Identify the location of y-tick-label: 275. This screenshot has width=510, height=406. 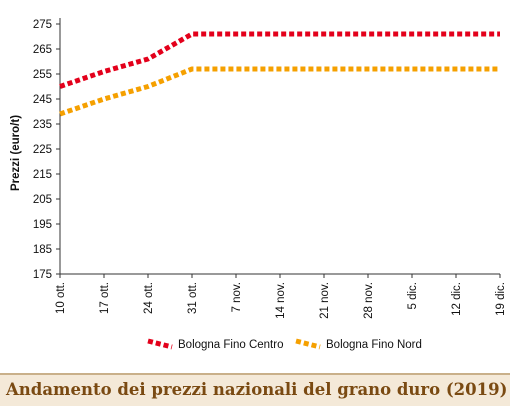
(42, 25).